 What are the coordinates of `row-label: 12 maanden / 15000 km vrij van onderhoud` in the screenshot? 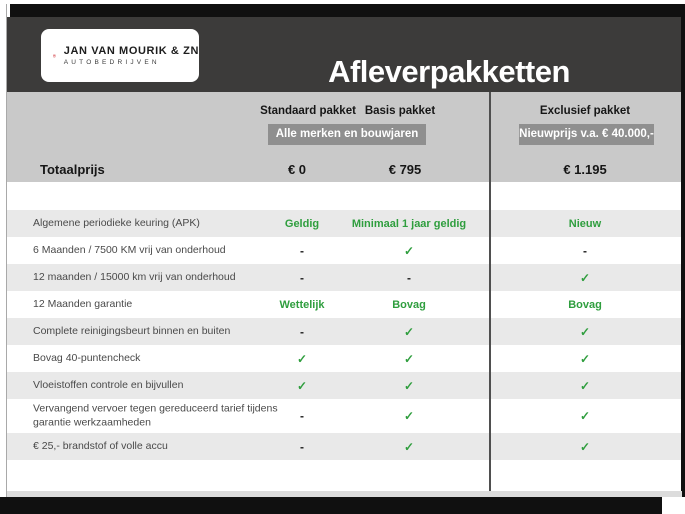 It's located at (134, 276).